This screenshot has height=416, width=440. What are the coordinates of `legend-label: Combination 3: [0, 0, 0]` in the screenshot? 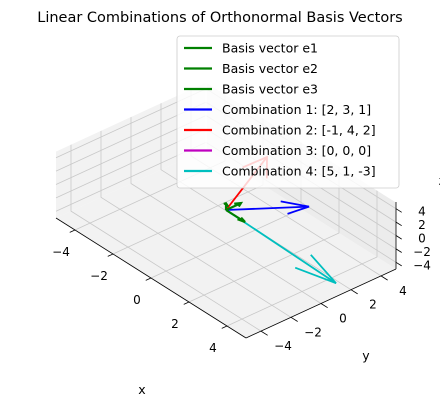 It's located at (296, 150).